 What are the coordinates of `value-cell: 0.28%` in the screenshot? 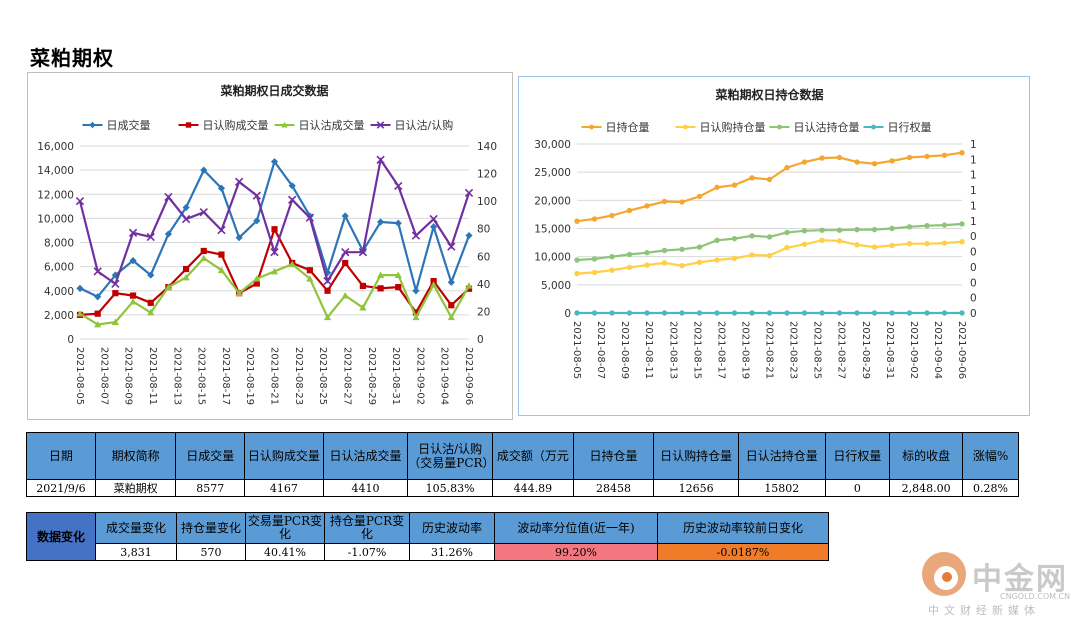 It's located at (990, 488).